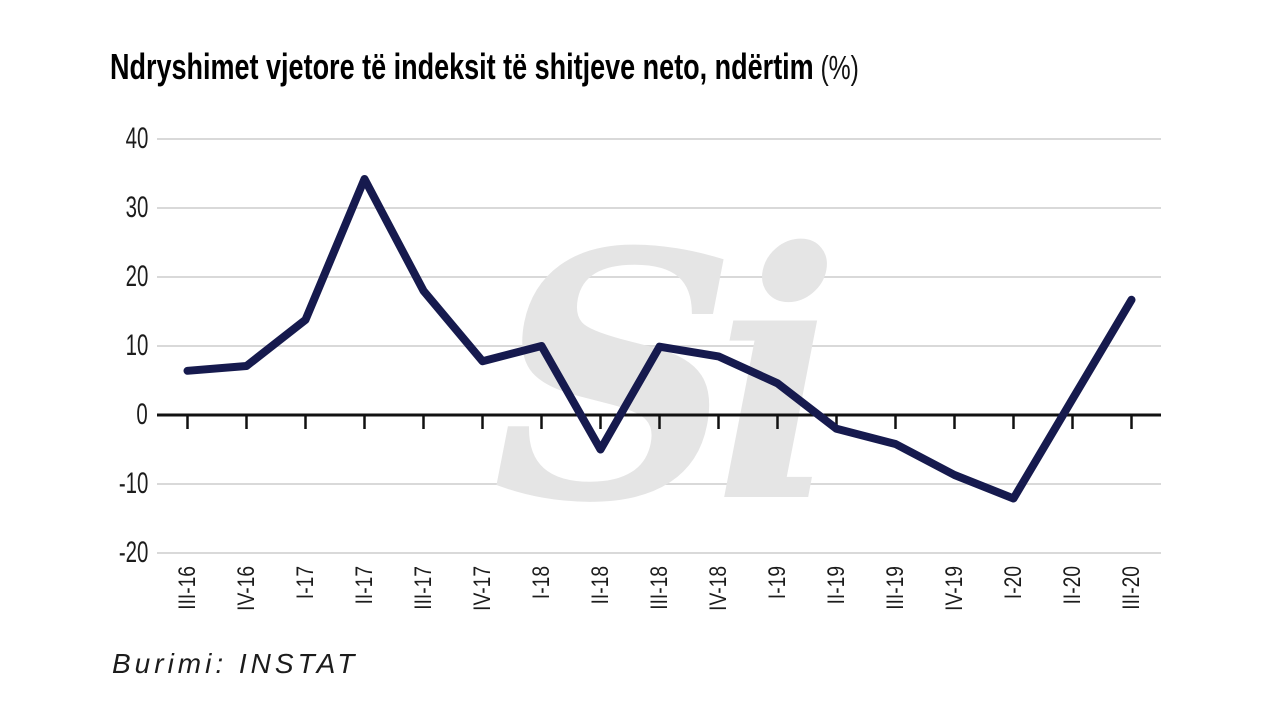 This screenshot has width=1280, height=720. I want to click on x-tick-label: III-16, so click(187, 593).